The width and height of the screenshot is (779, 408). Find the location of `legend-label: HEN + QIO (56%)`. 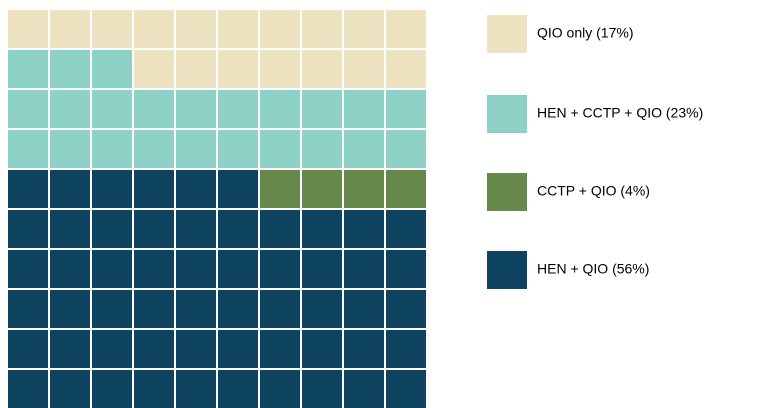

legend-label: HEN + QIO (56%) is located at coordinates (593, 269).